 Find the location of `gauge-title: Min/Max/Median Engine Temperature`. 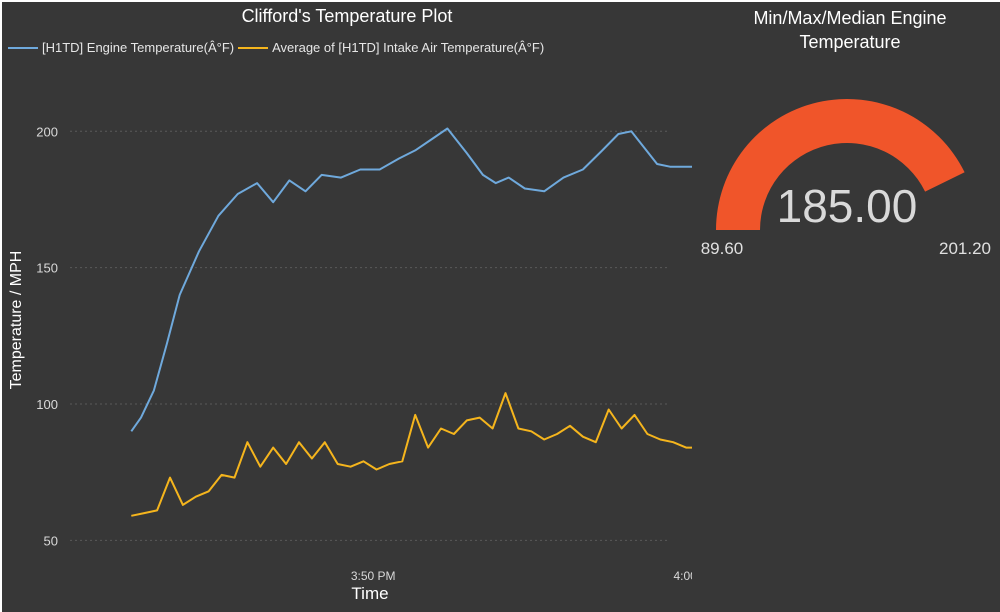

gauge-title: Min/Max/Median Engine Temperature is located at coordinates (850, 30).